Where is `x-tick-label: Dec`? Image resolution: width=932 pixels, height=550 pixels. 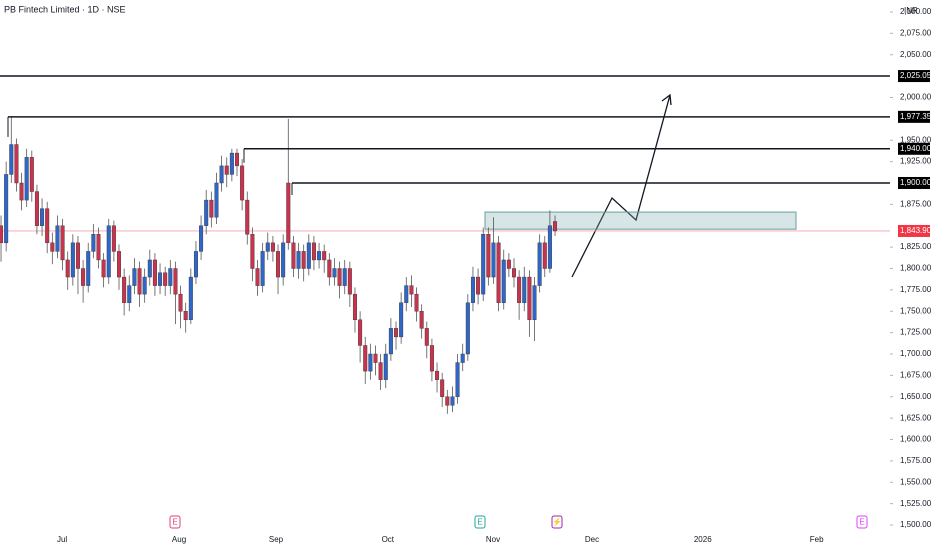
x-tick-label: Dec is located at coordinates (592, 539).